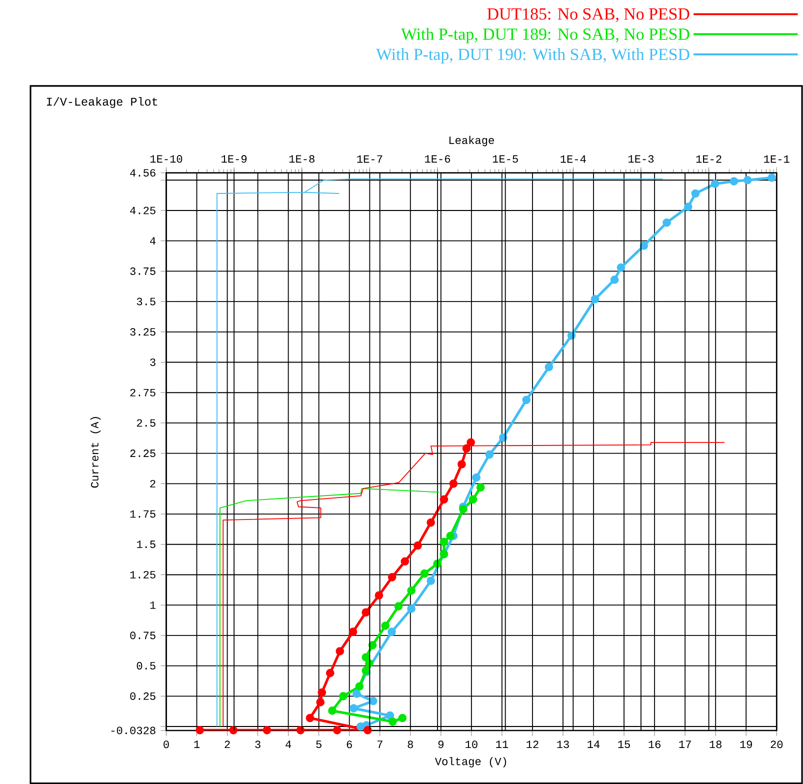 Image resolution: width=803 pixels, height=784 pixels. I want to click on x-axis-title: Voltage (V), so click(470, 762).